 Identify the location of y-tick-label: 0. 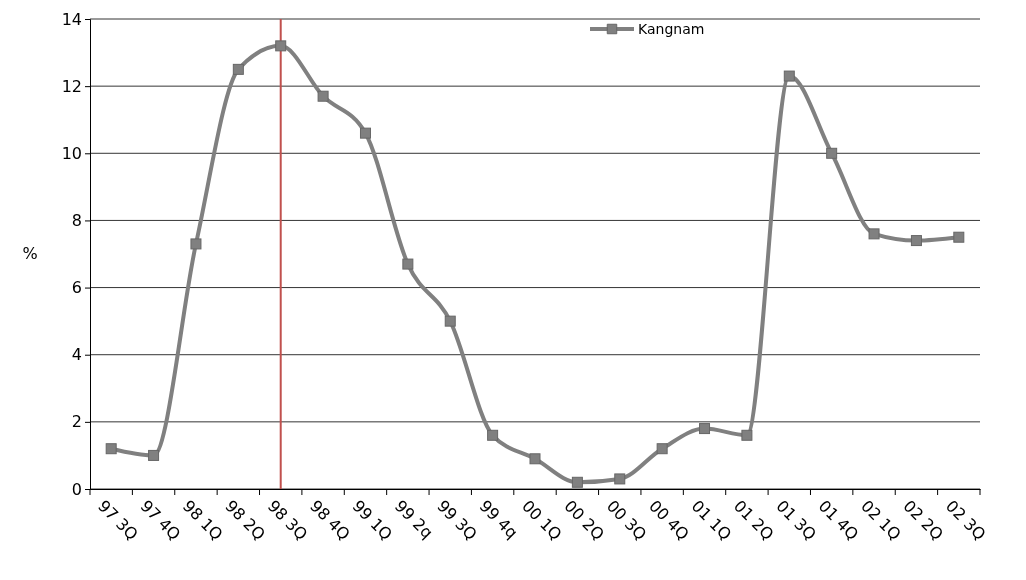
(76, 489).